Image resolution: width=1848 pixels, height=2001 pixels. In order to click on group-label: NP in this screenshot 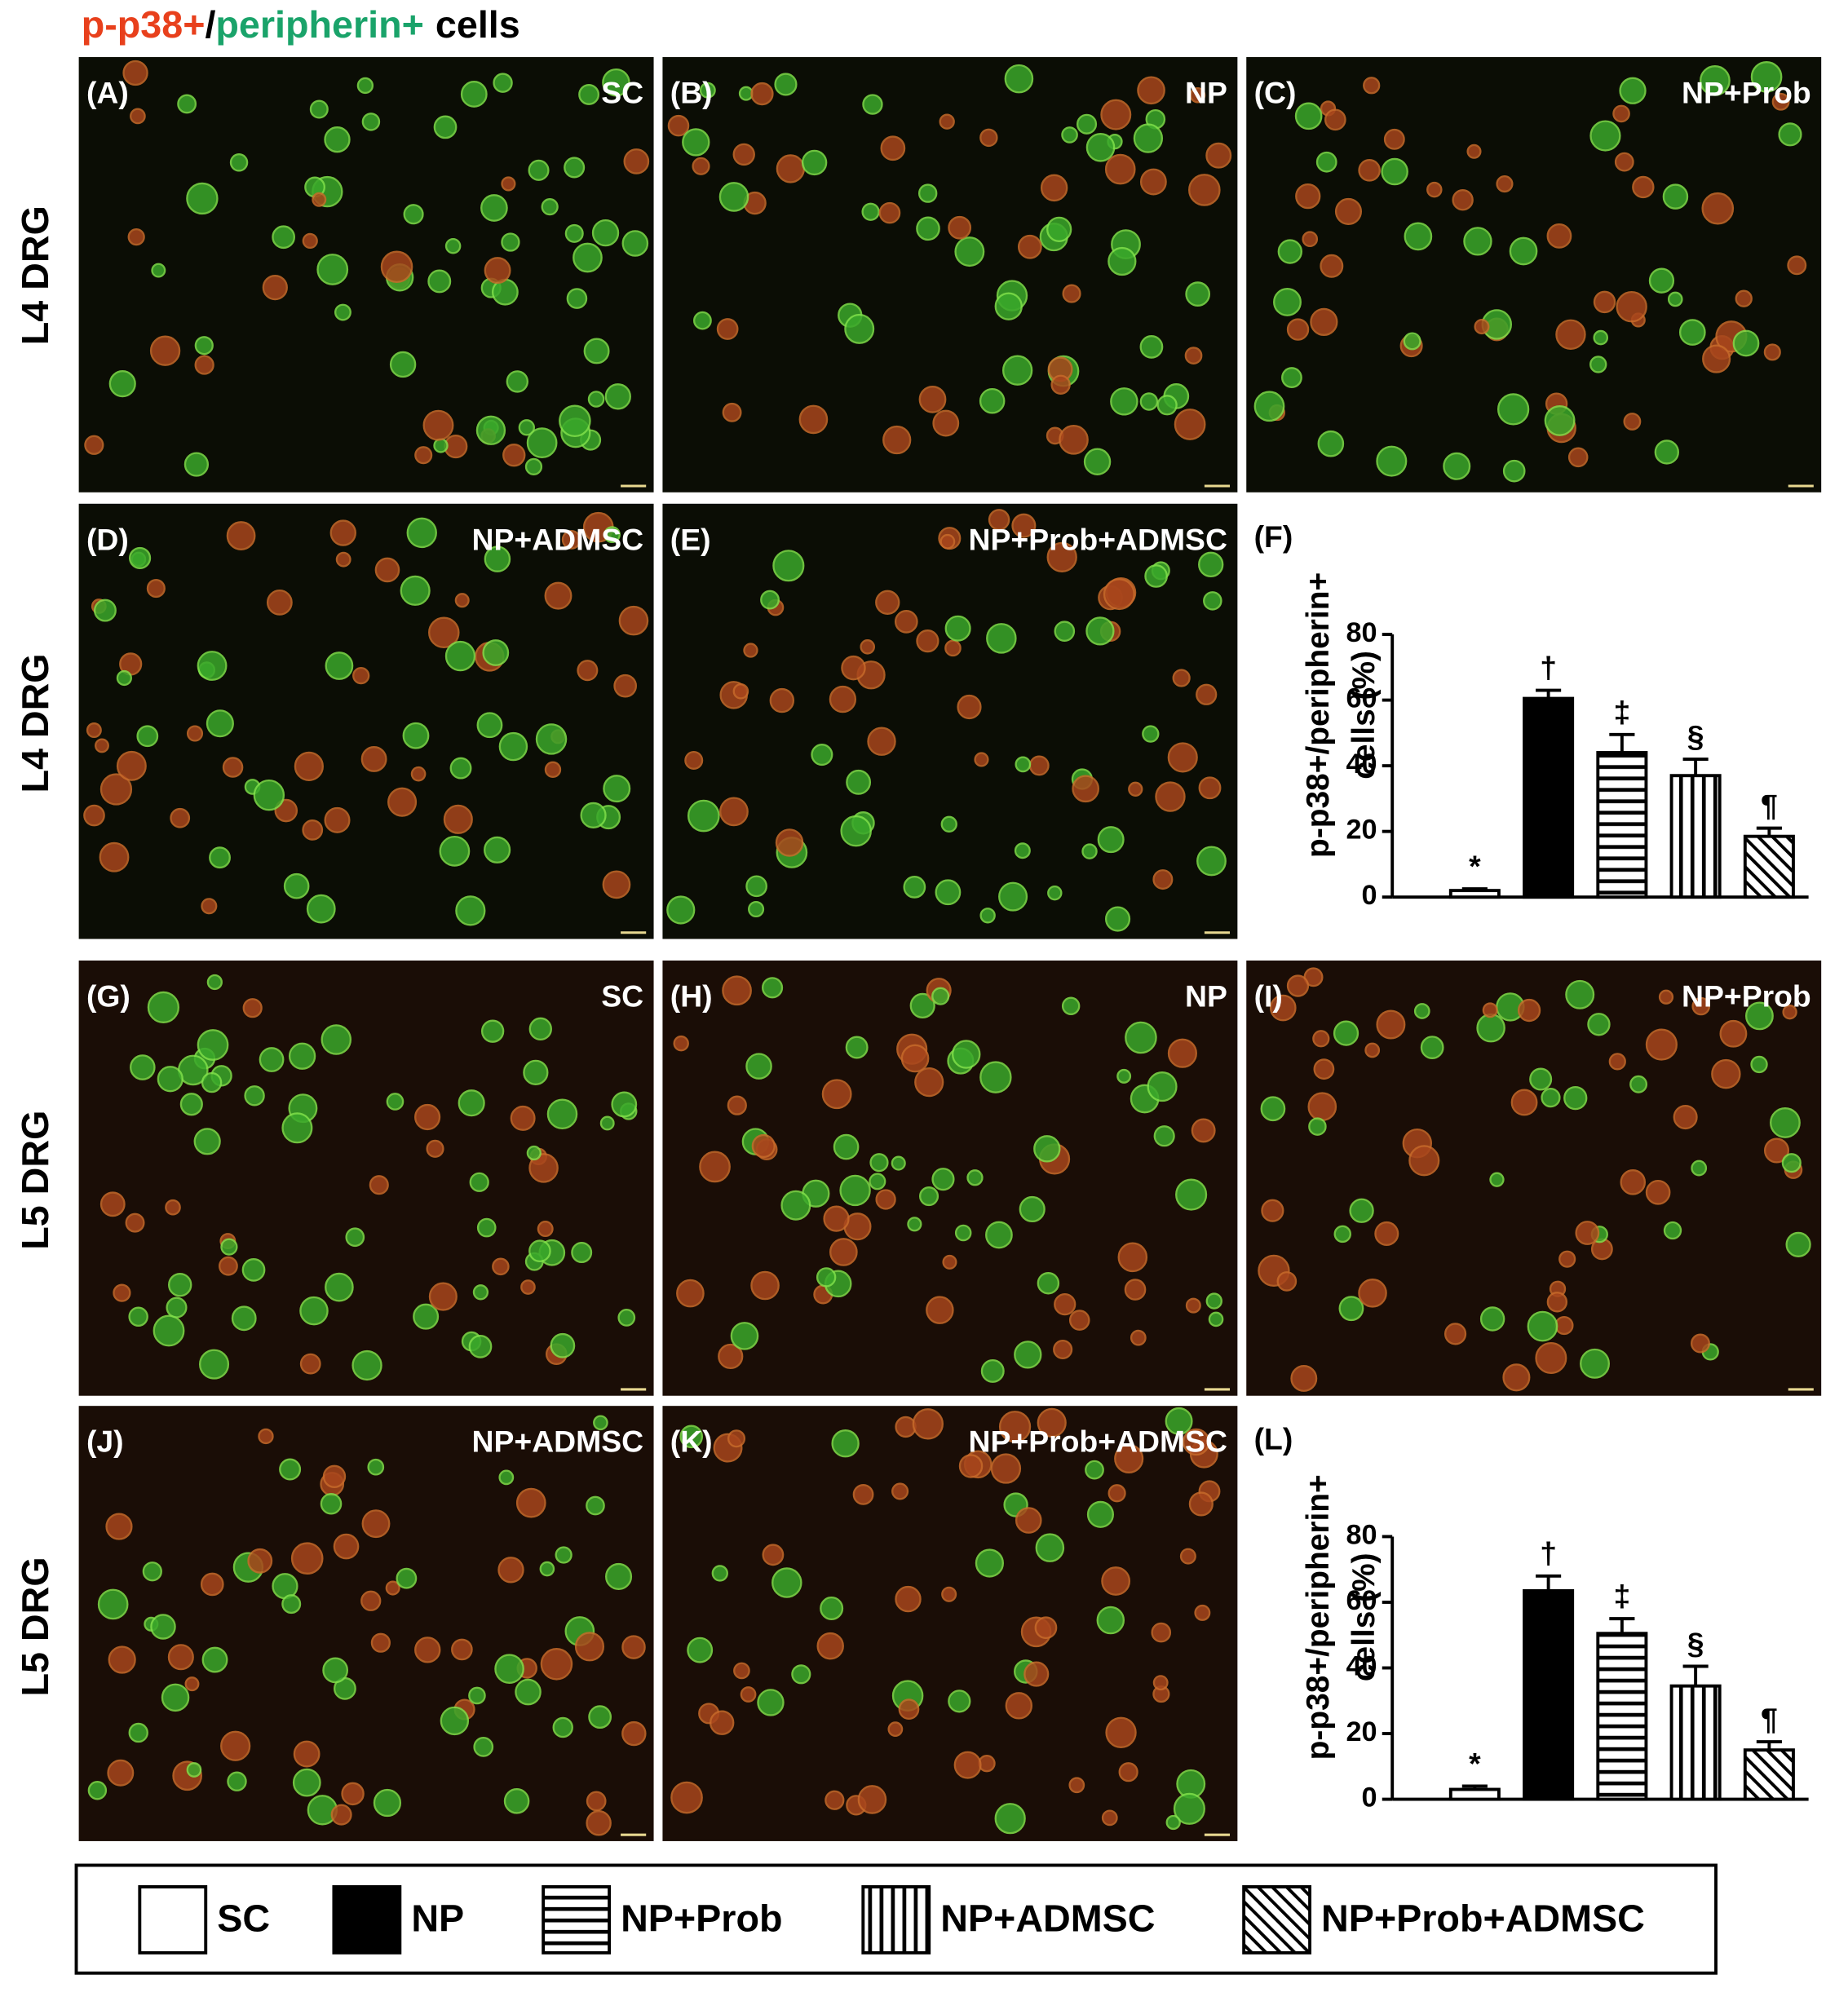, I will do `click(1206, 996)`.